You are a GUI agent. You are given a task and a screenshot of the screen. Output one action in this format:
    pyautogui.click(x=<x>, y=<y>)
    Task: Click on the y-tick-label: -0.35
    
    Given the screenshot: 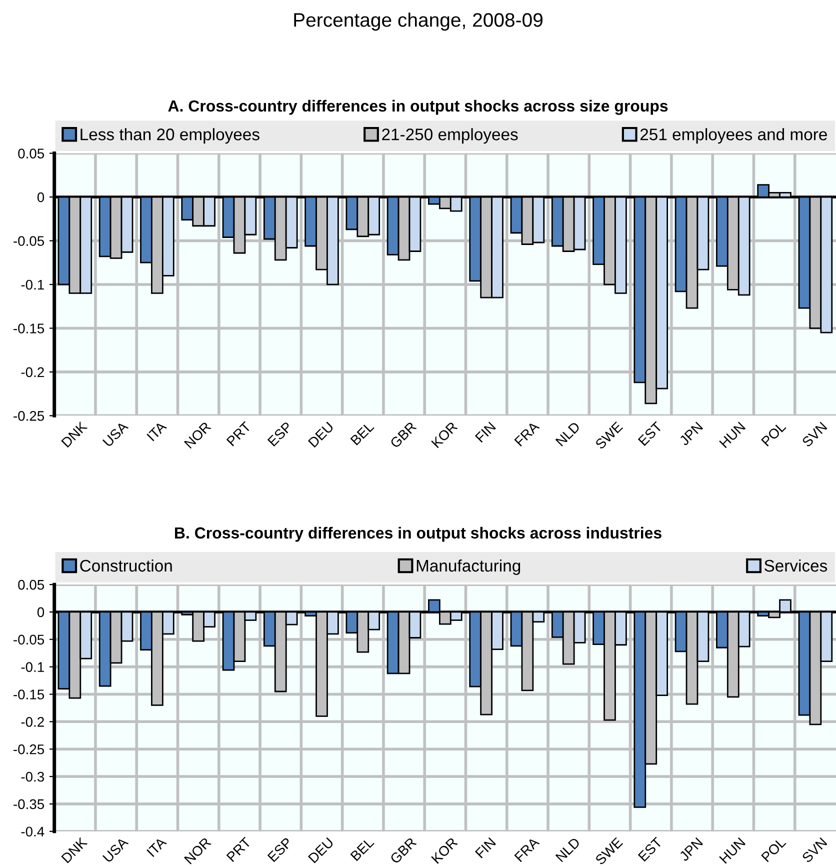 What is the action you would take?
    pyautogui.click(x=29, y=804)
    